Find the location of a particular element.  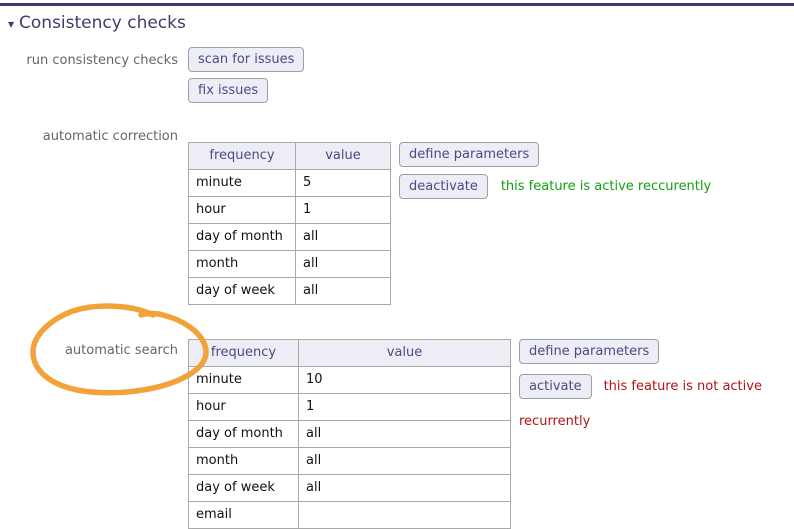

table-cell is located at coordinates (404, 515).